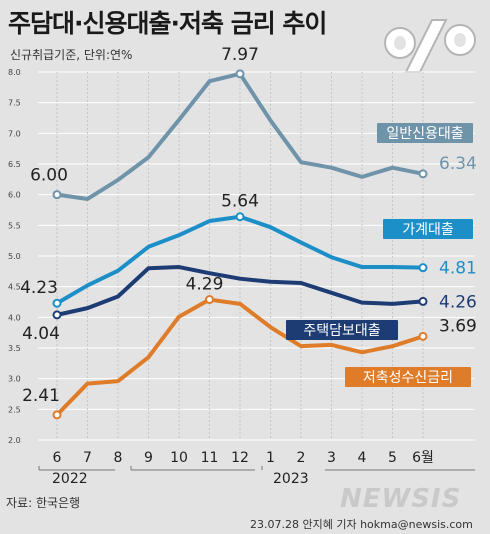  I want to click on y-tick-label: 5.5, so click(14, 225).